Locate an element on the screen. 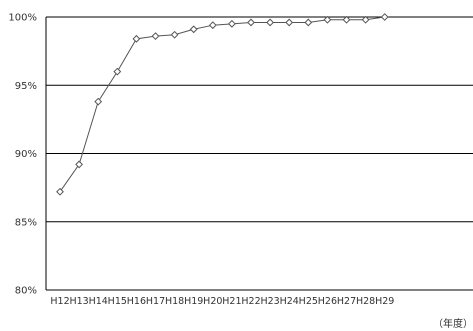 This screenshot has height=331, width=473. x-tick-label: H28 is located at coordinates (365, 301).